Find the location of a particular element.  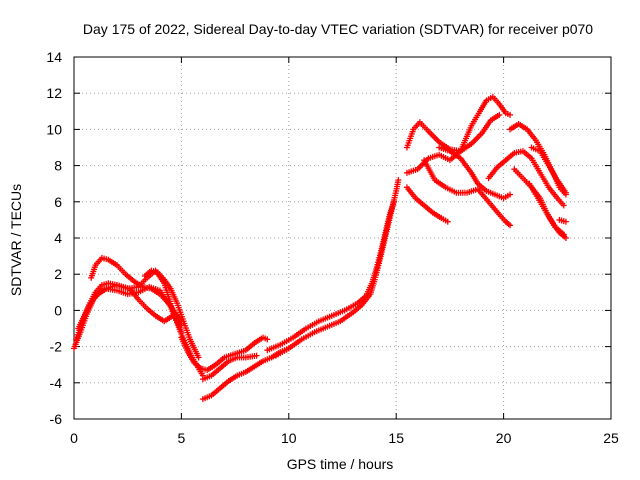

y-tick-label: 12 is located at coordinates (54, 93).